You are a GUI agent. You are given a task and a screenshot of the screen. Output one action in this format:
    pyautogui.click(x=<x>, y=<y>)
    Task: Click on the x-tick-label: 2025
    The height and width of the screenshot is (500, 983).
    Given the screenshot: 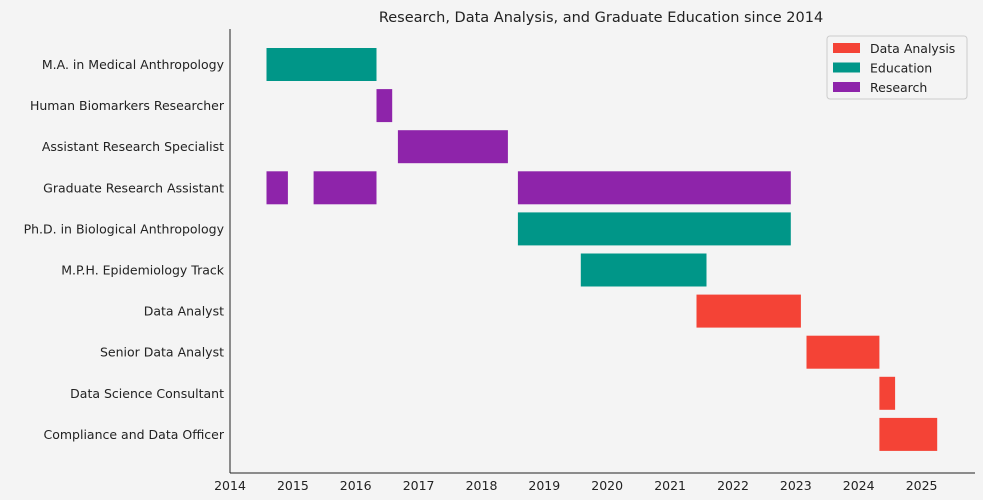 What is the action you would take?
    pyautogui.click(x=922, y=485)
    